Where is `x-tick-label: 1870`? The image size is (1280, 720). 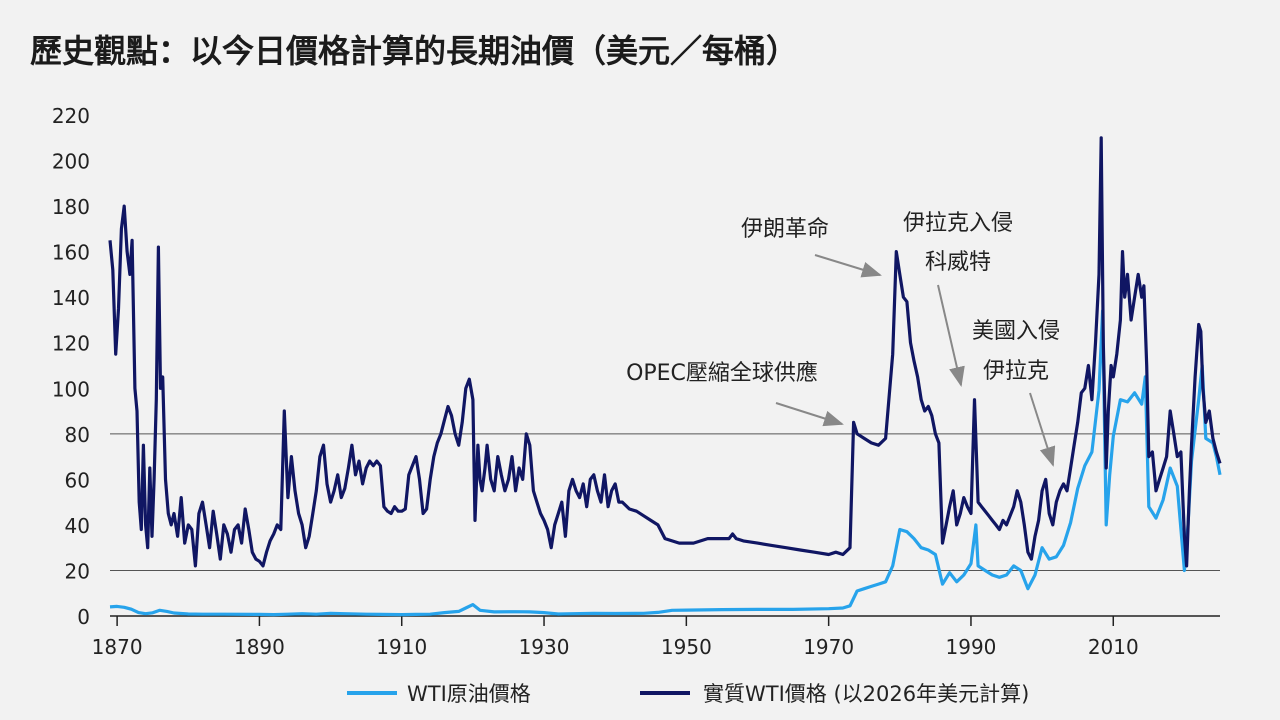 x-tick-label: 1870 is located at coordinates (117, 647).